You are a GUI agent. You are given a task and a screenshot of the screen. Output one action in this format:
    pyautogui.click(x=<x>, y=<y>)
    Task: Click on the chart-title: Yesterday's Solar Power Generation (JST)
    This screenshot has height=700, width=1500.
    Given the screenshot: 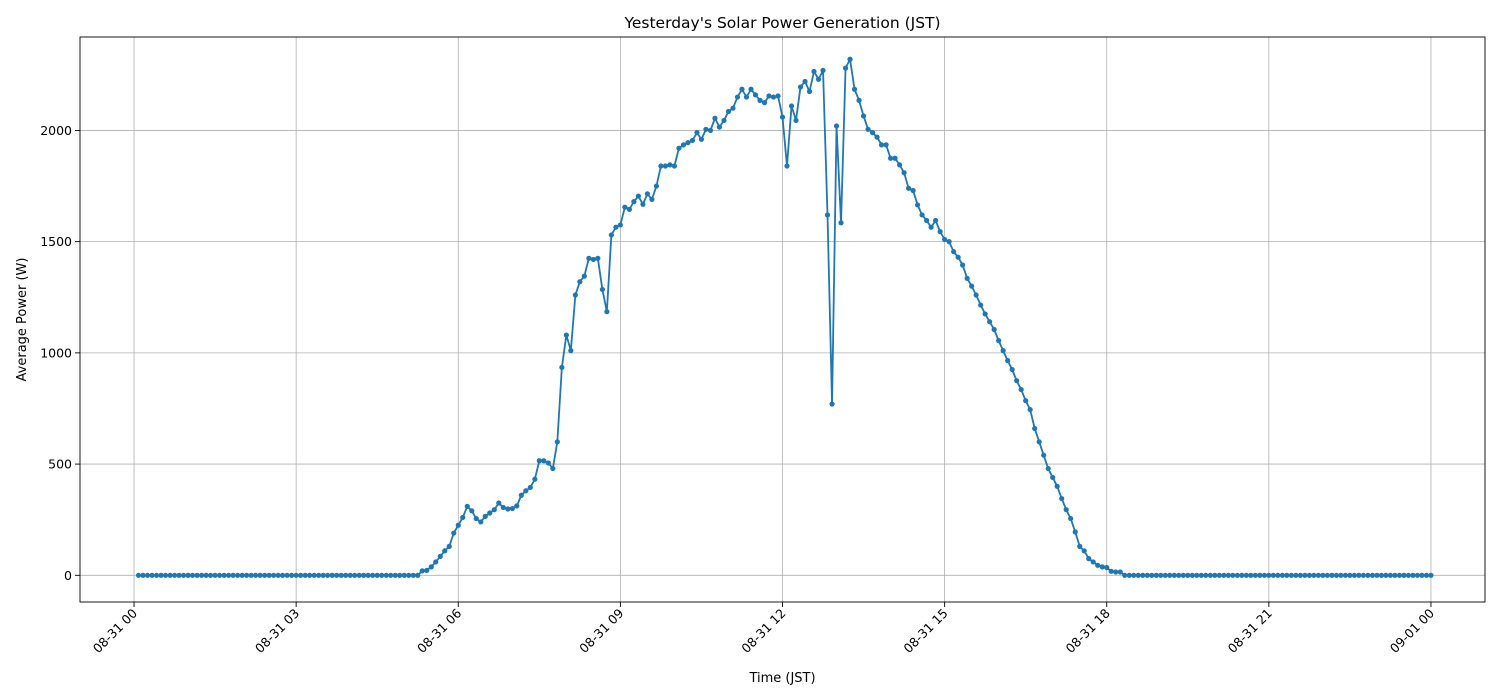 What is the action you would take?
    pyautogui.click(x=781, y=23)
    